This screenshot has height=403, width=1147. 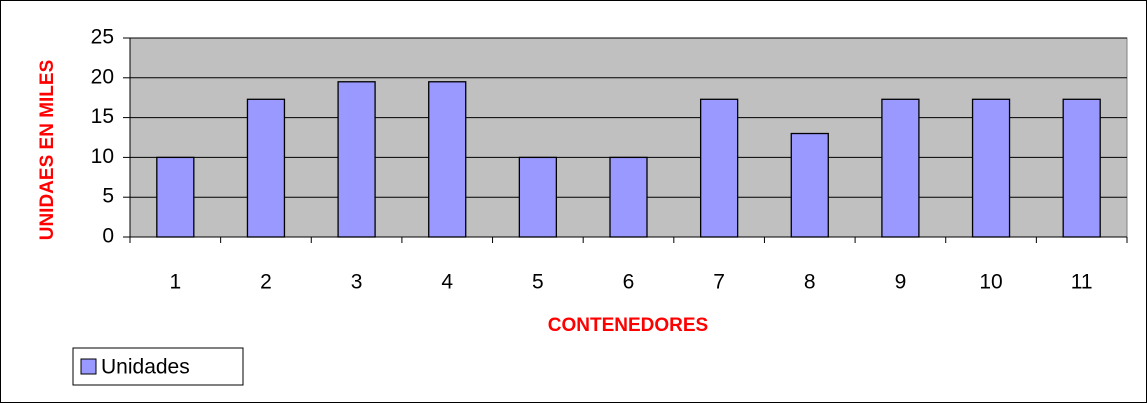 I want to click on x-tick-label: 9, so click(x=901, y=282).